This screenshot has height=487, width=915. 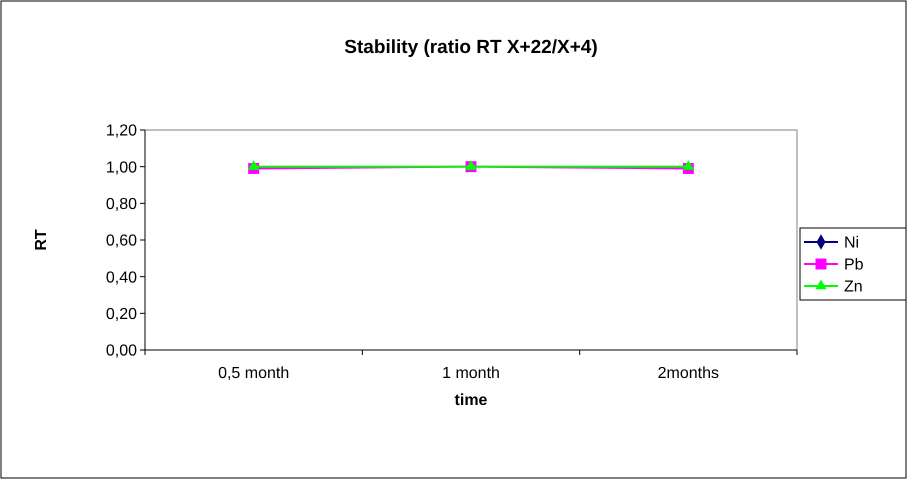 I want to click on y-tick-label: 1,00, so click(x=122, y=167).